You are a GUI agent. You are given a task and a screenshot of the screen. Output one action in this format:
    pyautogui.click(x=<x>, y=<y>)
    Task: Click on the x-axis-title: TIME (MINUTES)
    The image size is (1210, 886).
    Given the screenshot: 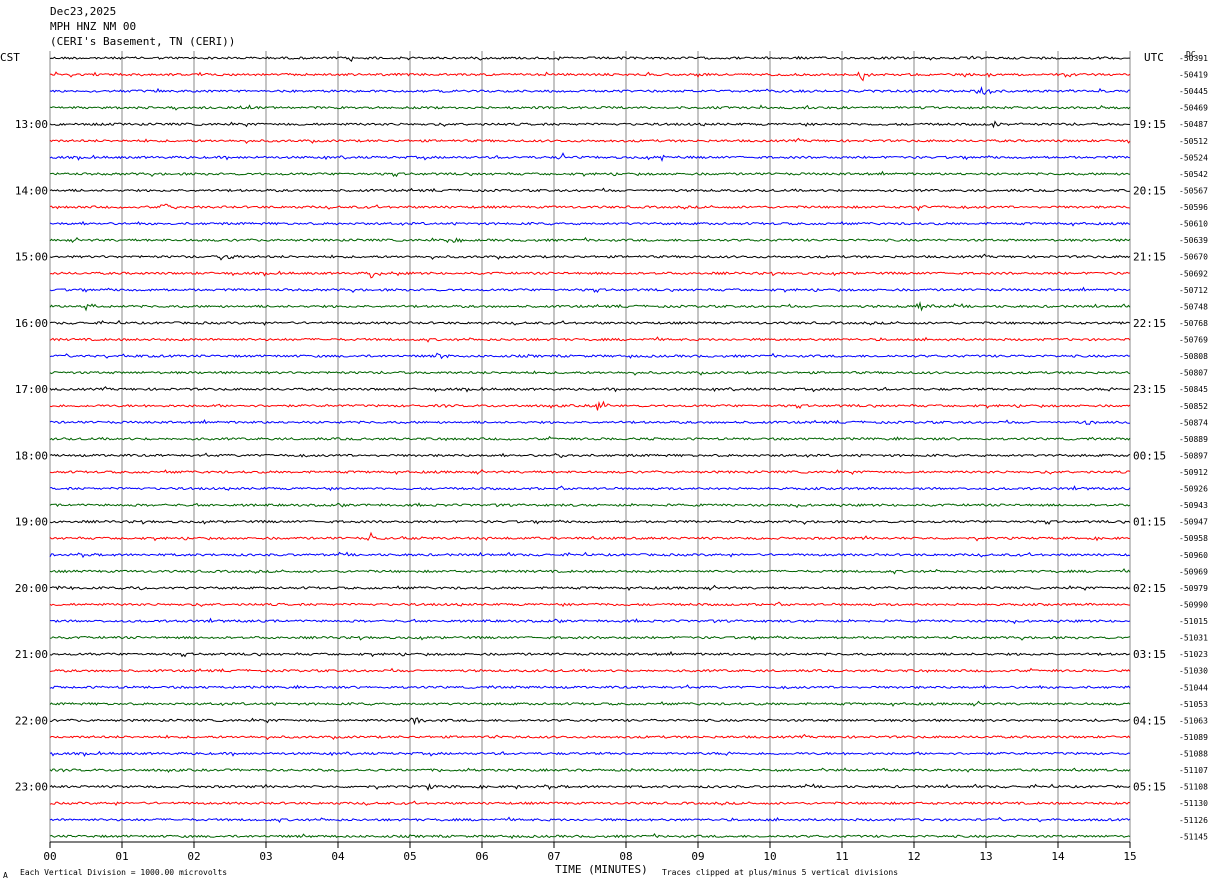 What is the action you would take?
    pyautogui.click(x=601, y=869)
    